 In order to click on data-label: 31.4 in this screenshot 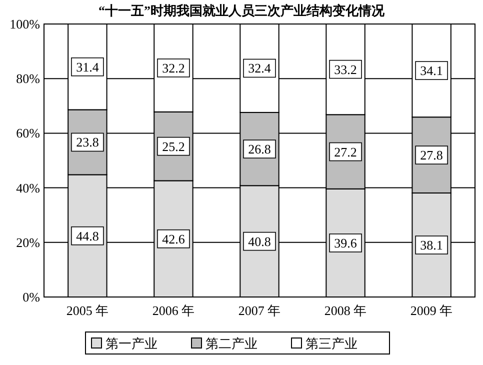, I will do `click(88, 66)`.